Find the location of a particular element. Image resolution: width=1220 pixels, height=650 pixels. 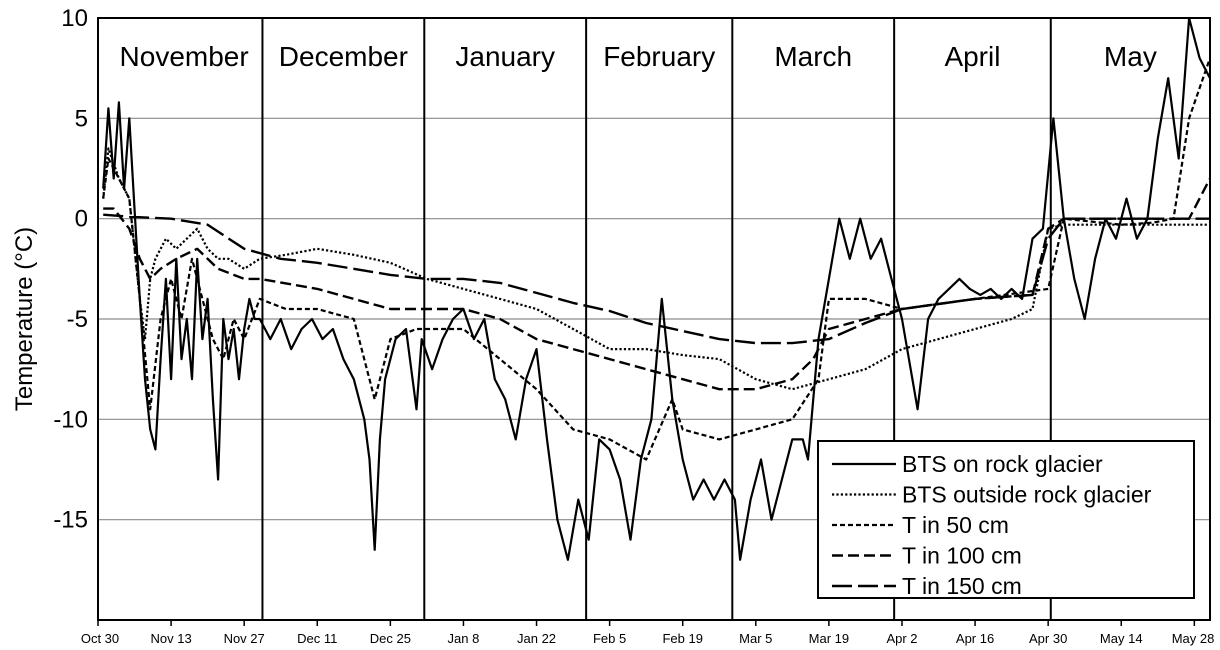

x-tick-label: Feb 19 is located at coordinates (682, 638).